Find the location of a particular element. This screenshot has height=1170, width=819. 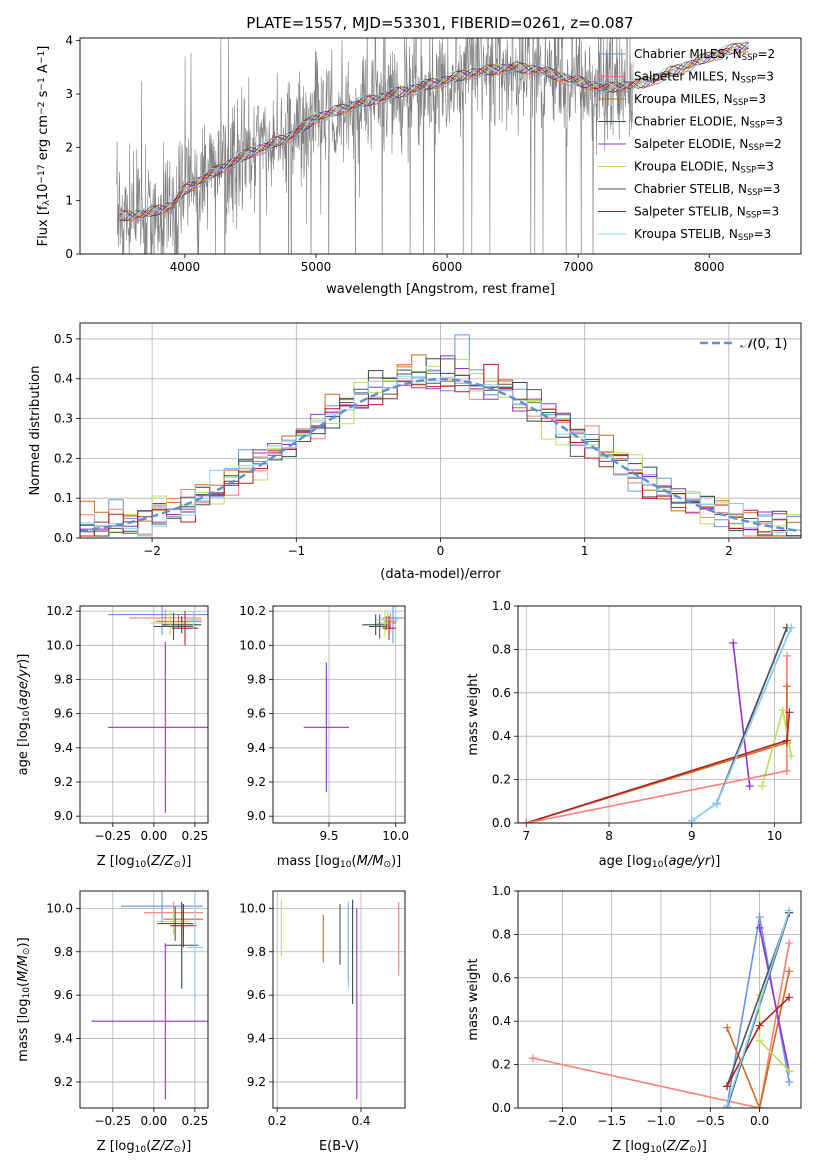

age_vs_mass-frame is located at coordinates (339, 714).